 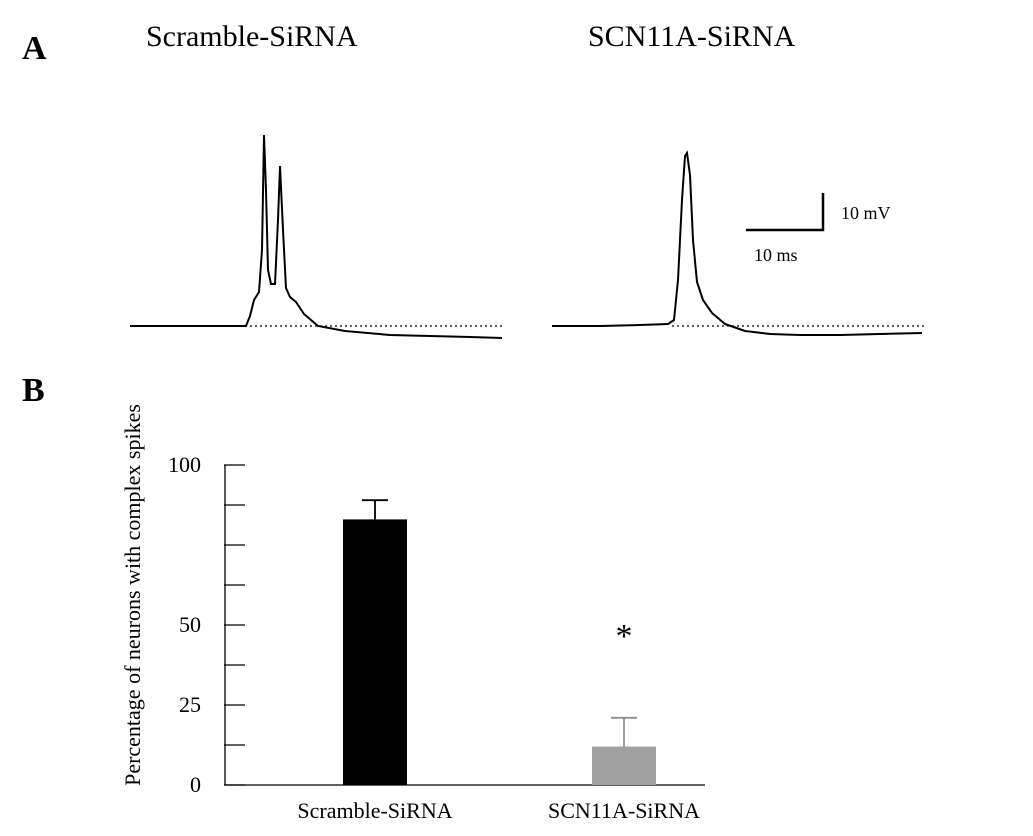 What do you see at coordinates (34, 48) in the screenshot?
I see `panel-a-letter: A` at bounding box center [34, 48].